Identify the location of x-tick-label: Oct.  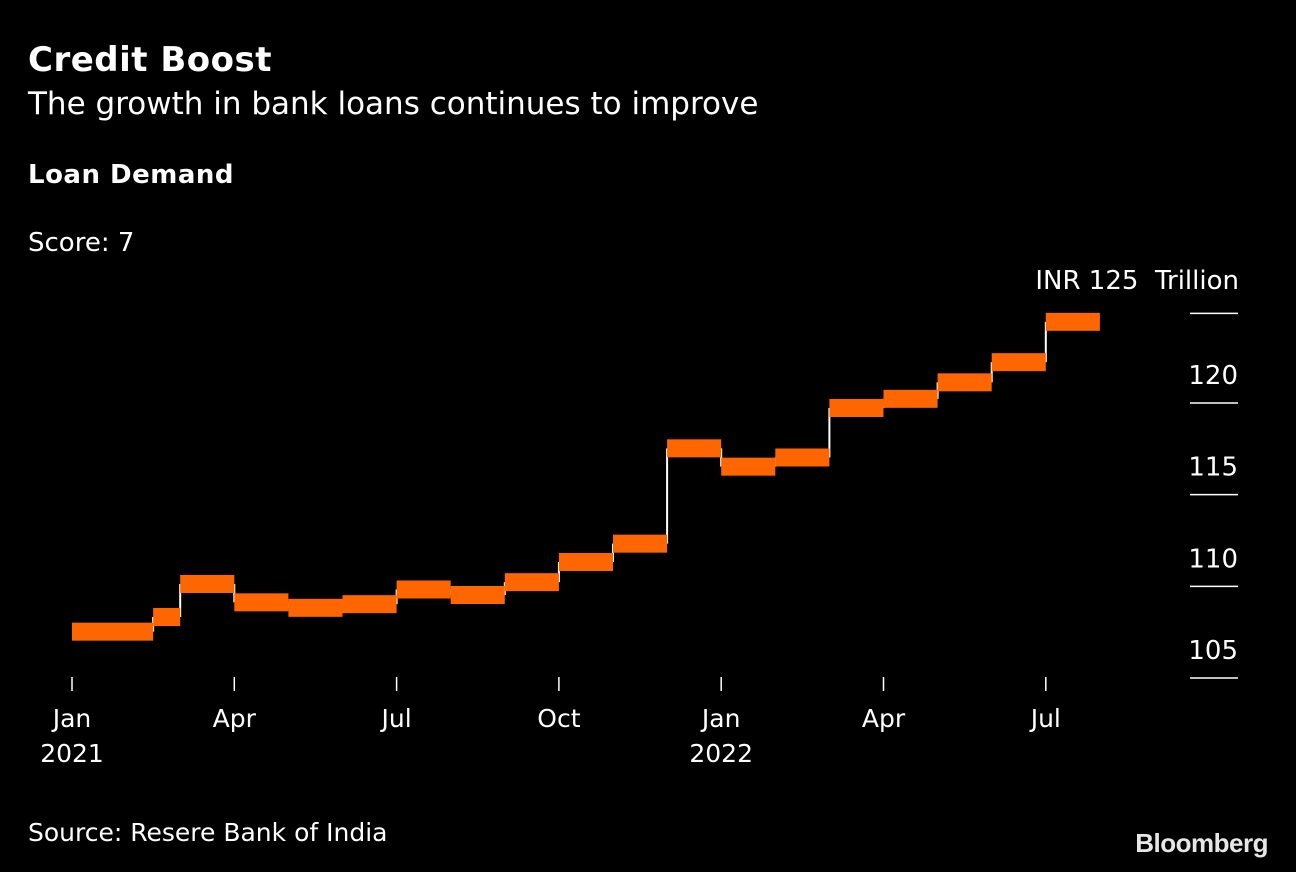
(558, 718).